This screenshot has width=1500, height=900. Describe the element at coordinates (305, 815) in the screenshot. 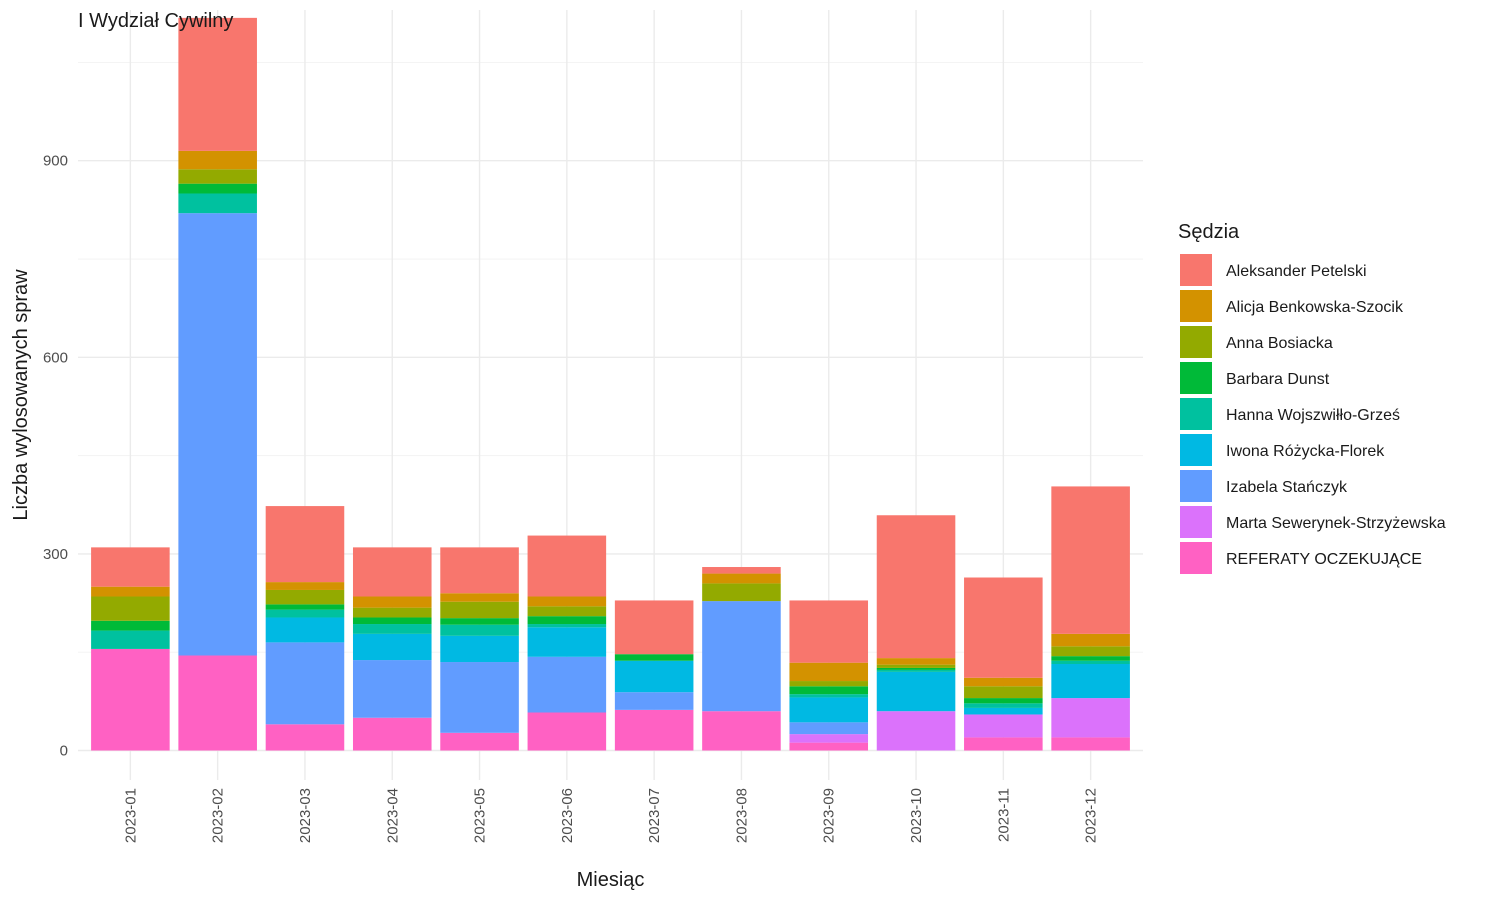

I see `x-tick-label: 2023-03` at that location.